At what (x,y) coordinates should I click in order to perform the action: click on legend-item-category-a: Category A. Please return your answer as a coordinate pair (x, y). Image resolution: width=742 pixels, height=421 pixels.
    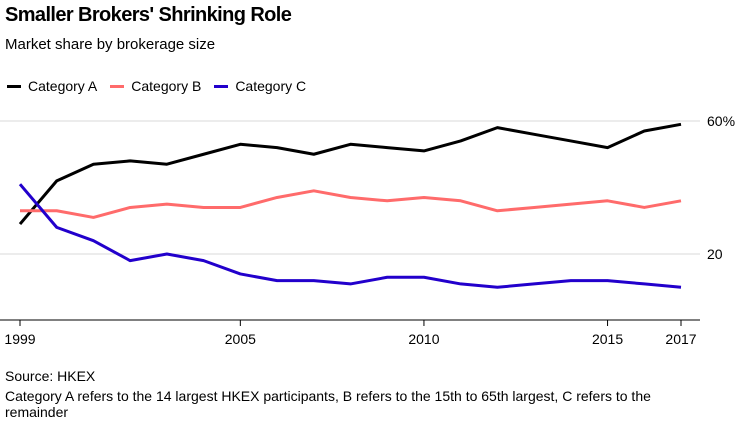
    Looking at the image, I should click on (52, 86).